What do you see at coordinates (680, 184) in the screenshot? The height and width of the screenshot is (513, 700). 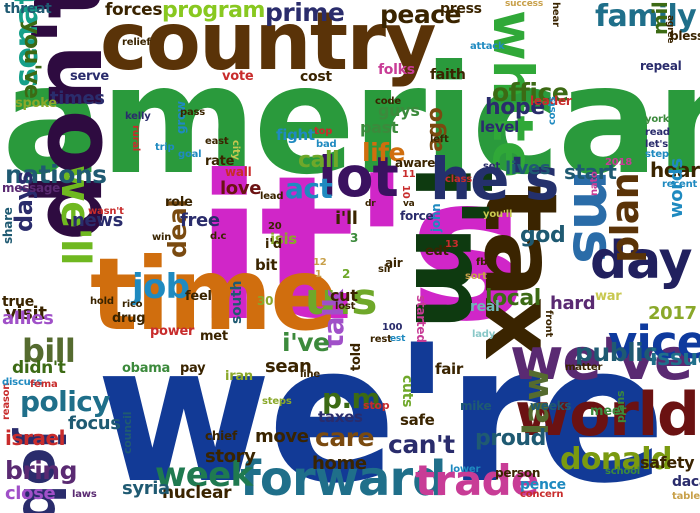 I see `cloud-word: recent` at bounding box center [680, 184].